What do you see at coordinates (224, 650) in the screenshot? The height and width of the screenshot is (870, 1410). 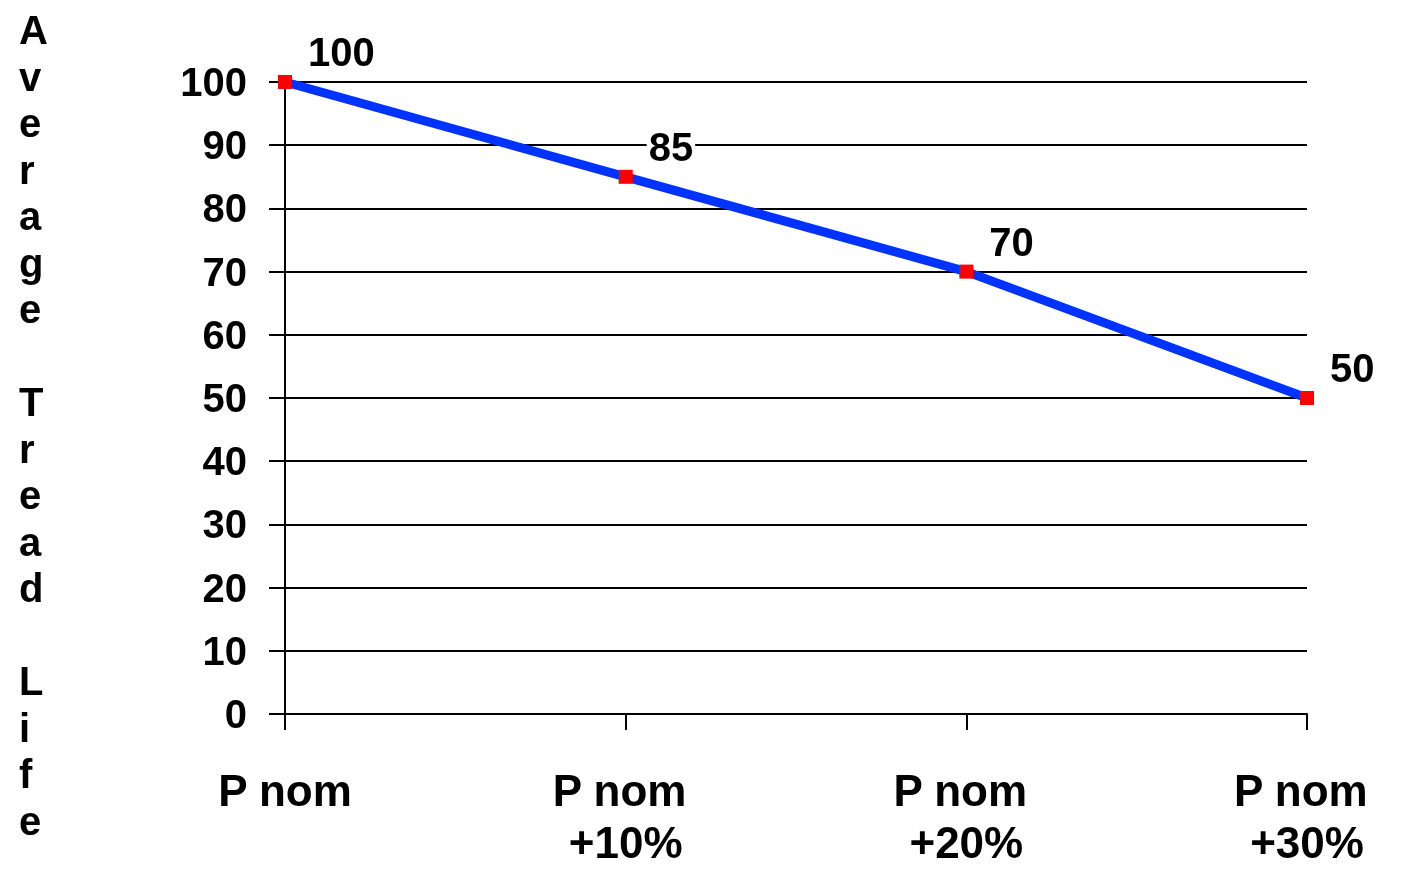 I see `y-tick-label: 10` at bounding box center [224, 650].